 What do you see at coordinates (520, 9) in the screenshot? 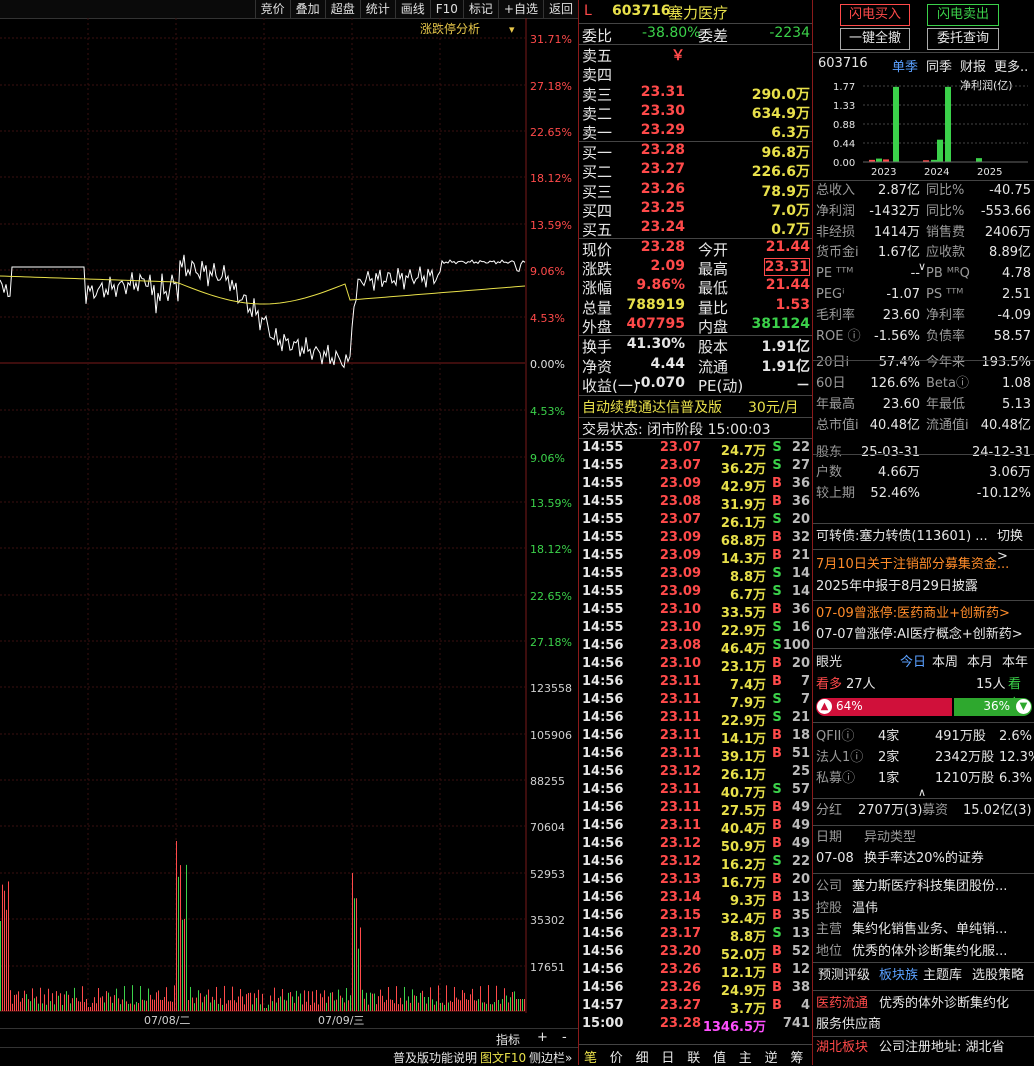
I see `toolbar-item-7: +自选` at bounding box center [520, 9].